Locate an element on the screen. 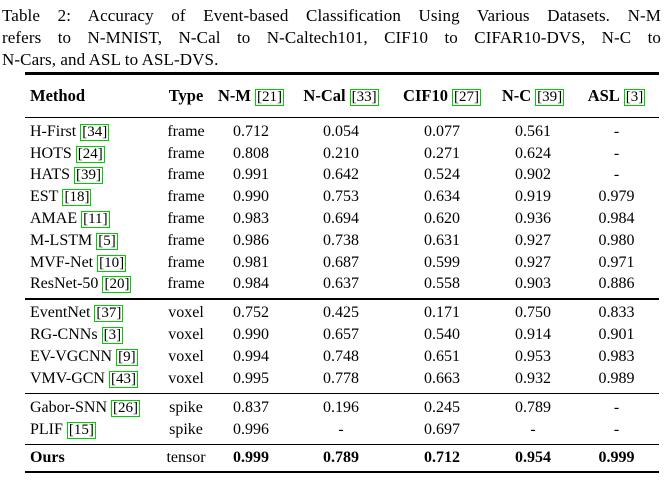 This screenshot has width=665, height=480. citation-link: 11 is located at coordinates (95, 220).